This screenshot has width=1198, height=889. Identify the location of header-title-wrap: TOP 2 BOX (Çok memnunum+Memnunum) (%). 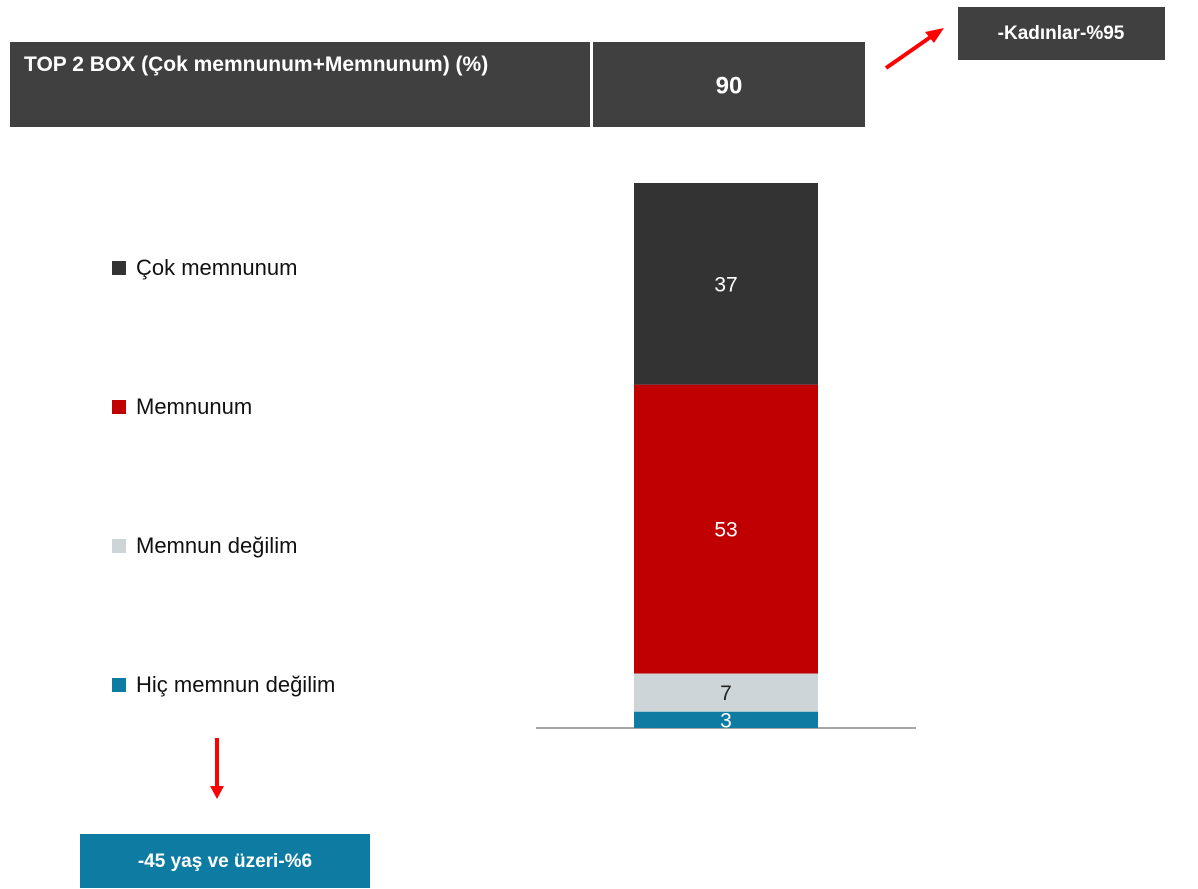
(256, 64).